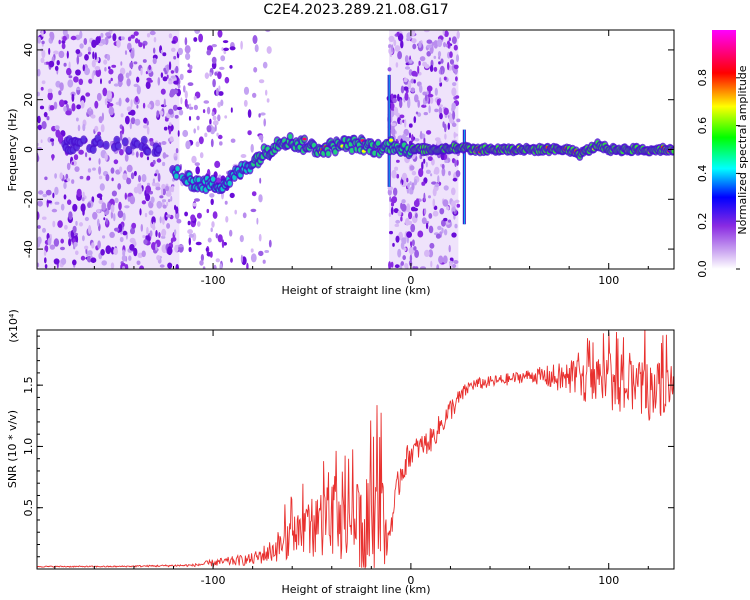 Image resolution: width=750 pixels, height=600 pixels. Describe the element at coordinates (355, 589) in the screenshot. I see `snr-xlabel: Height of straight line (km)` at that location.